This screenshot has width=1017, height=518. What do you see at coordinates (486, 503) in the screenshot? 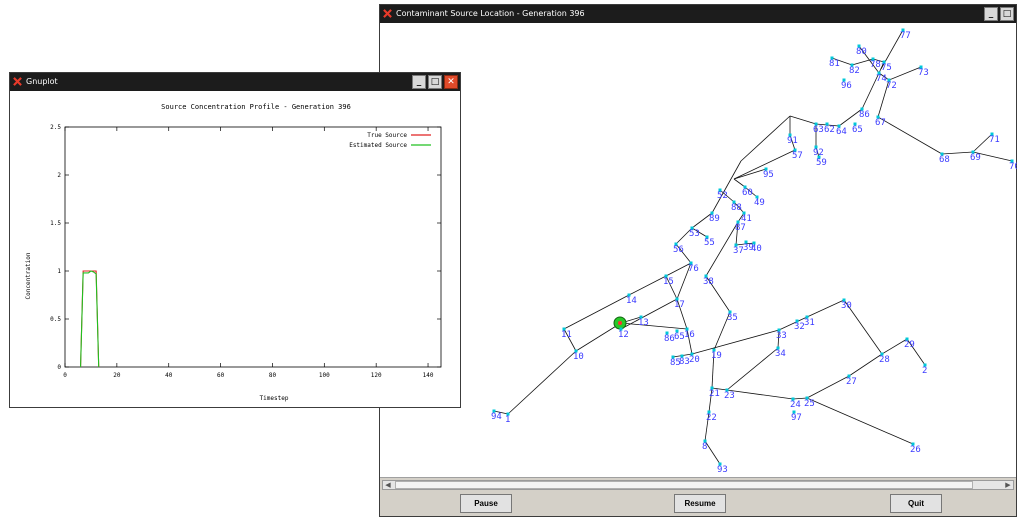
I see `pause-button: Pause` at bounding box center [486, 503].